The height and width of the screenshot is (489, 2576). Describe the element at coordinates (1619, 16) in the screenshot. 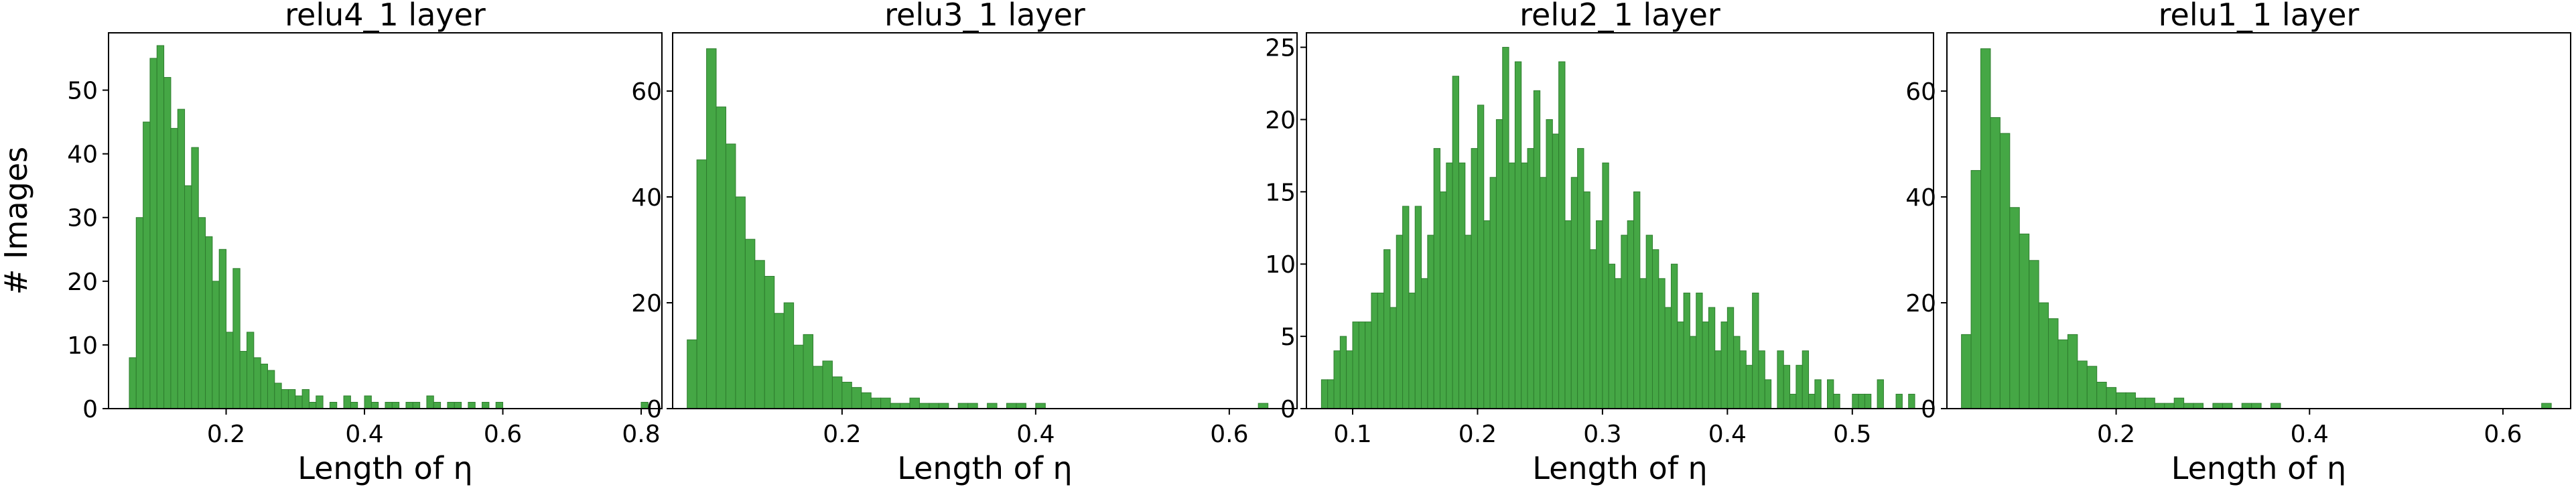

I see `chart-title: relu2_1 layer` at that location.